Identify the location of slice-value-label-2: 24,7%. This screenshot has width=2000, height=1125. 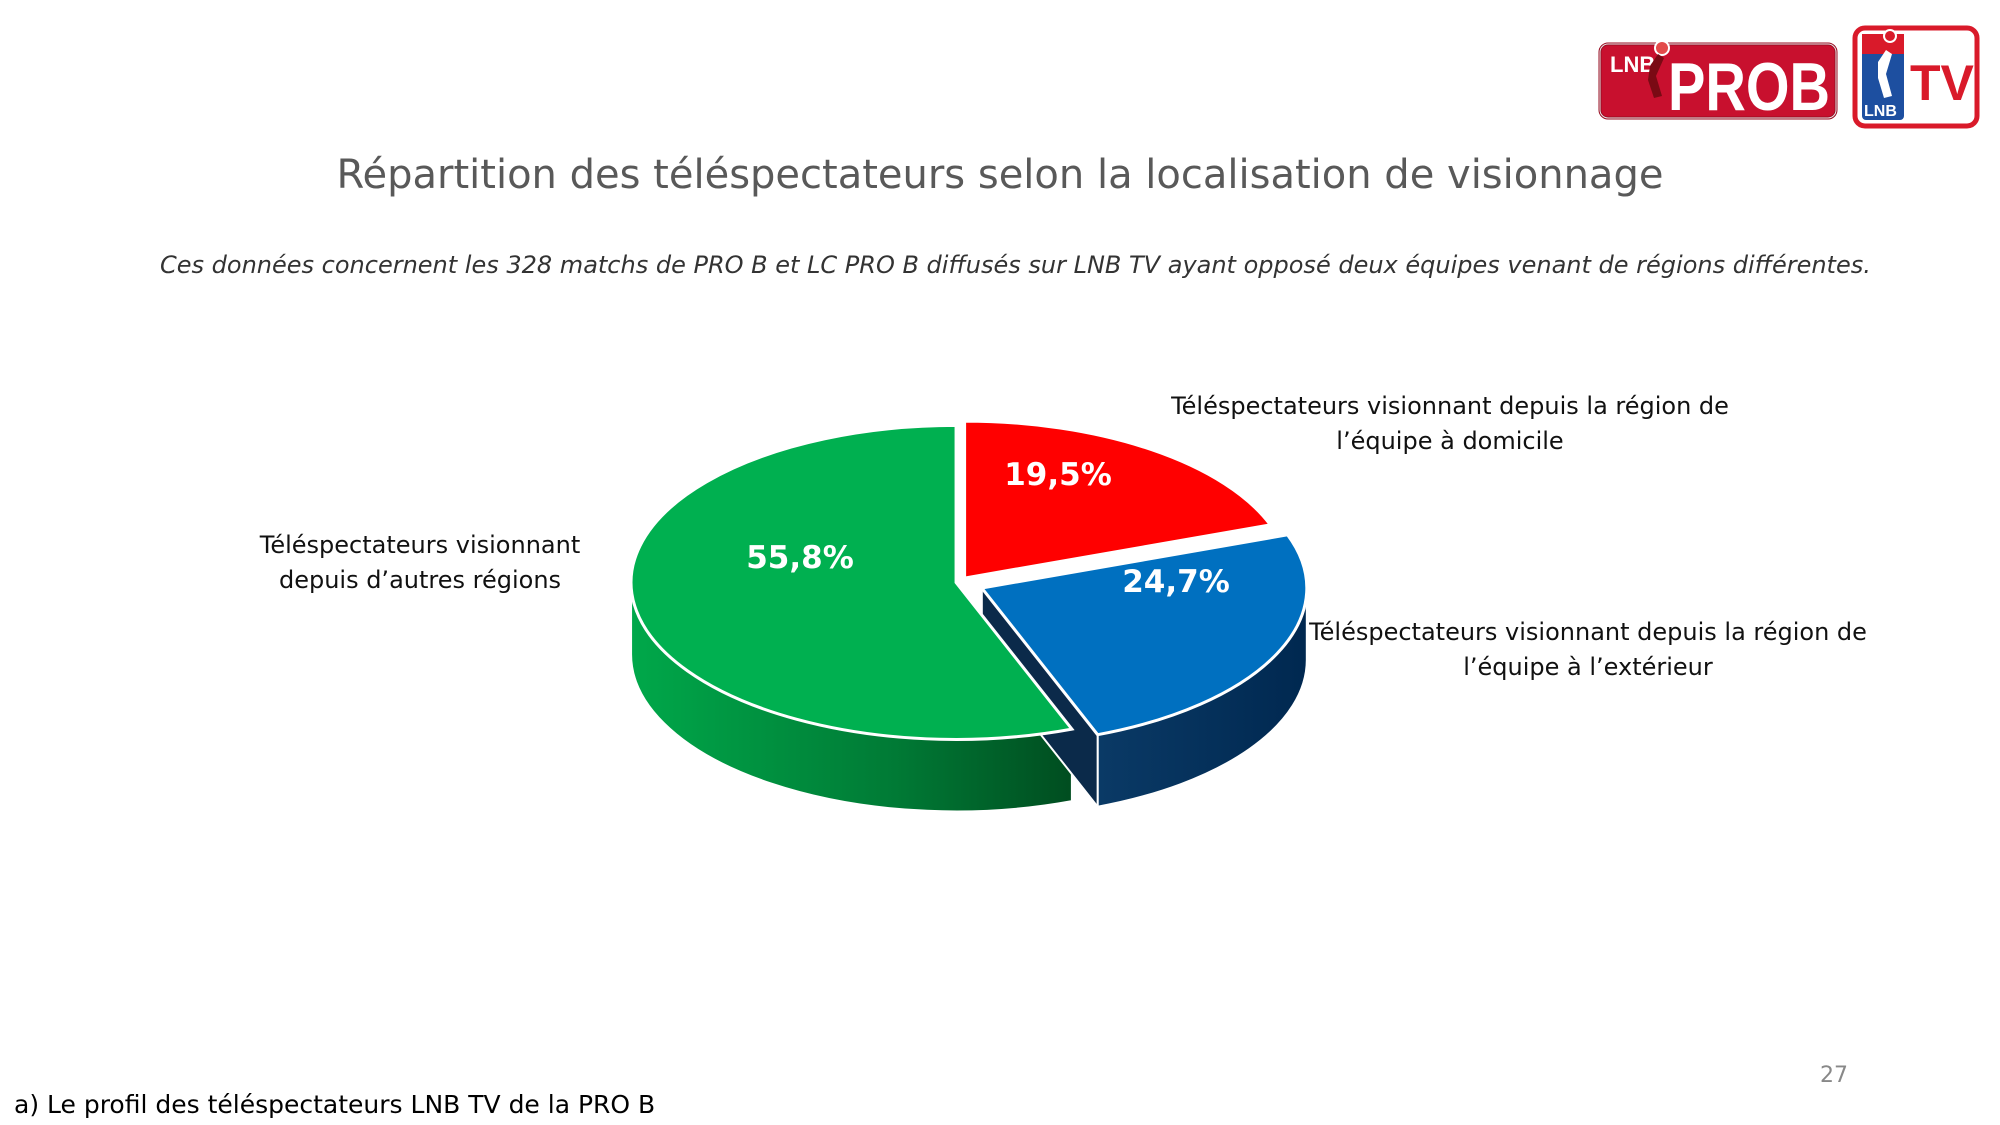
(1176, 582).